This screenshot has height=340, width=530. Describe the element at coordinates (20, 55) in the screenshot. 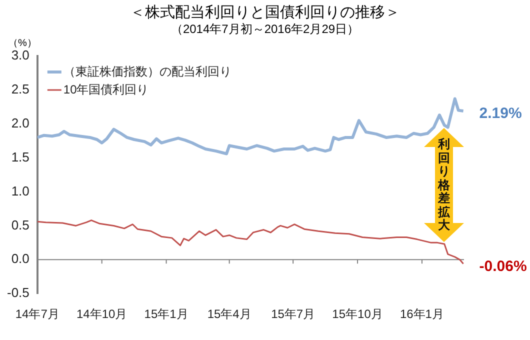

I see `y-tick-label: 3.0` at that location.